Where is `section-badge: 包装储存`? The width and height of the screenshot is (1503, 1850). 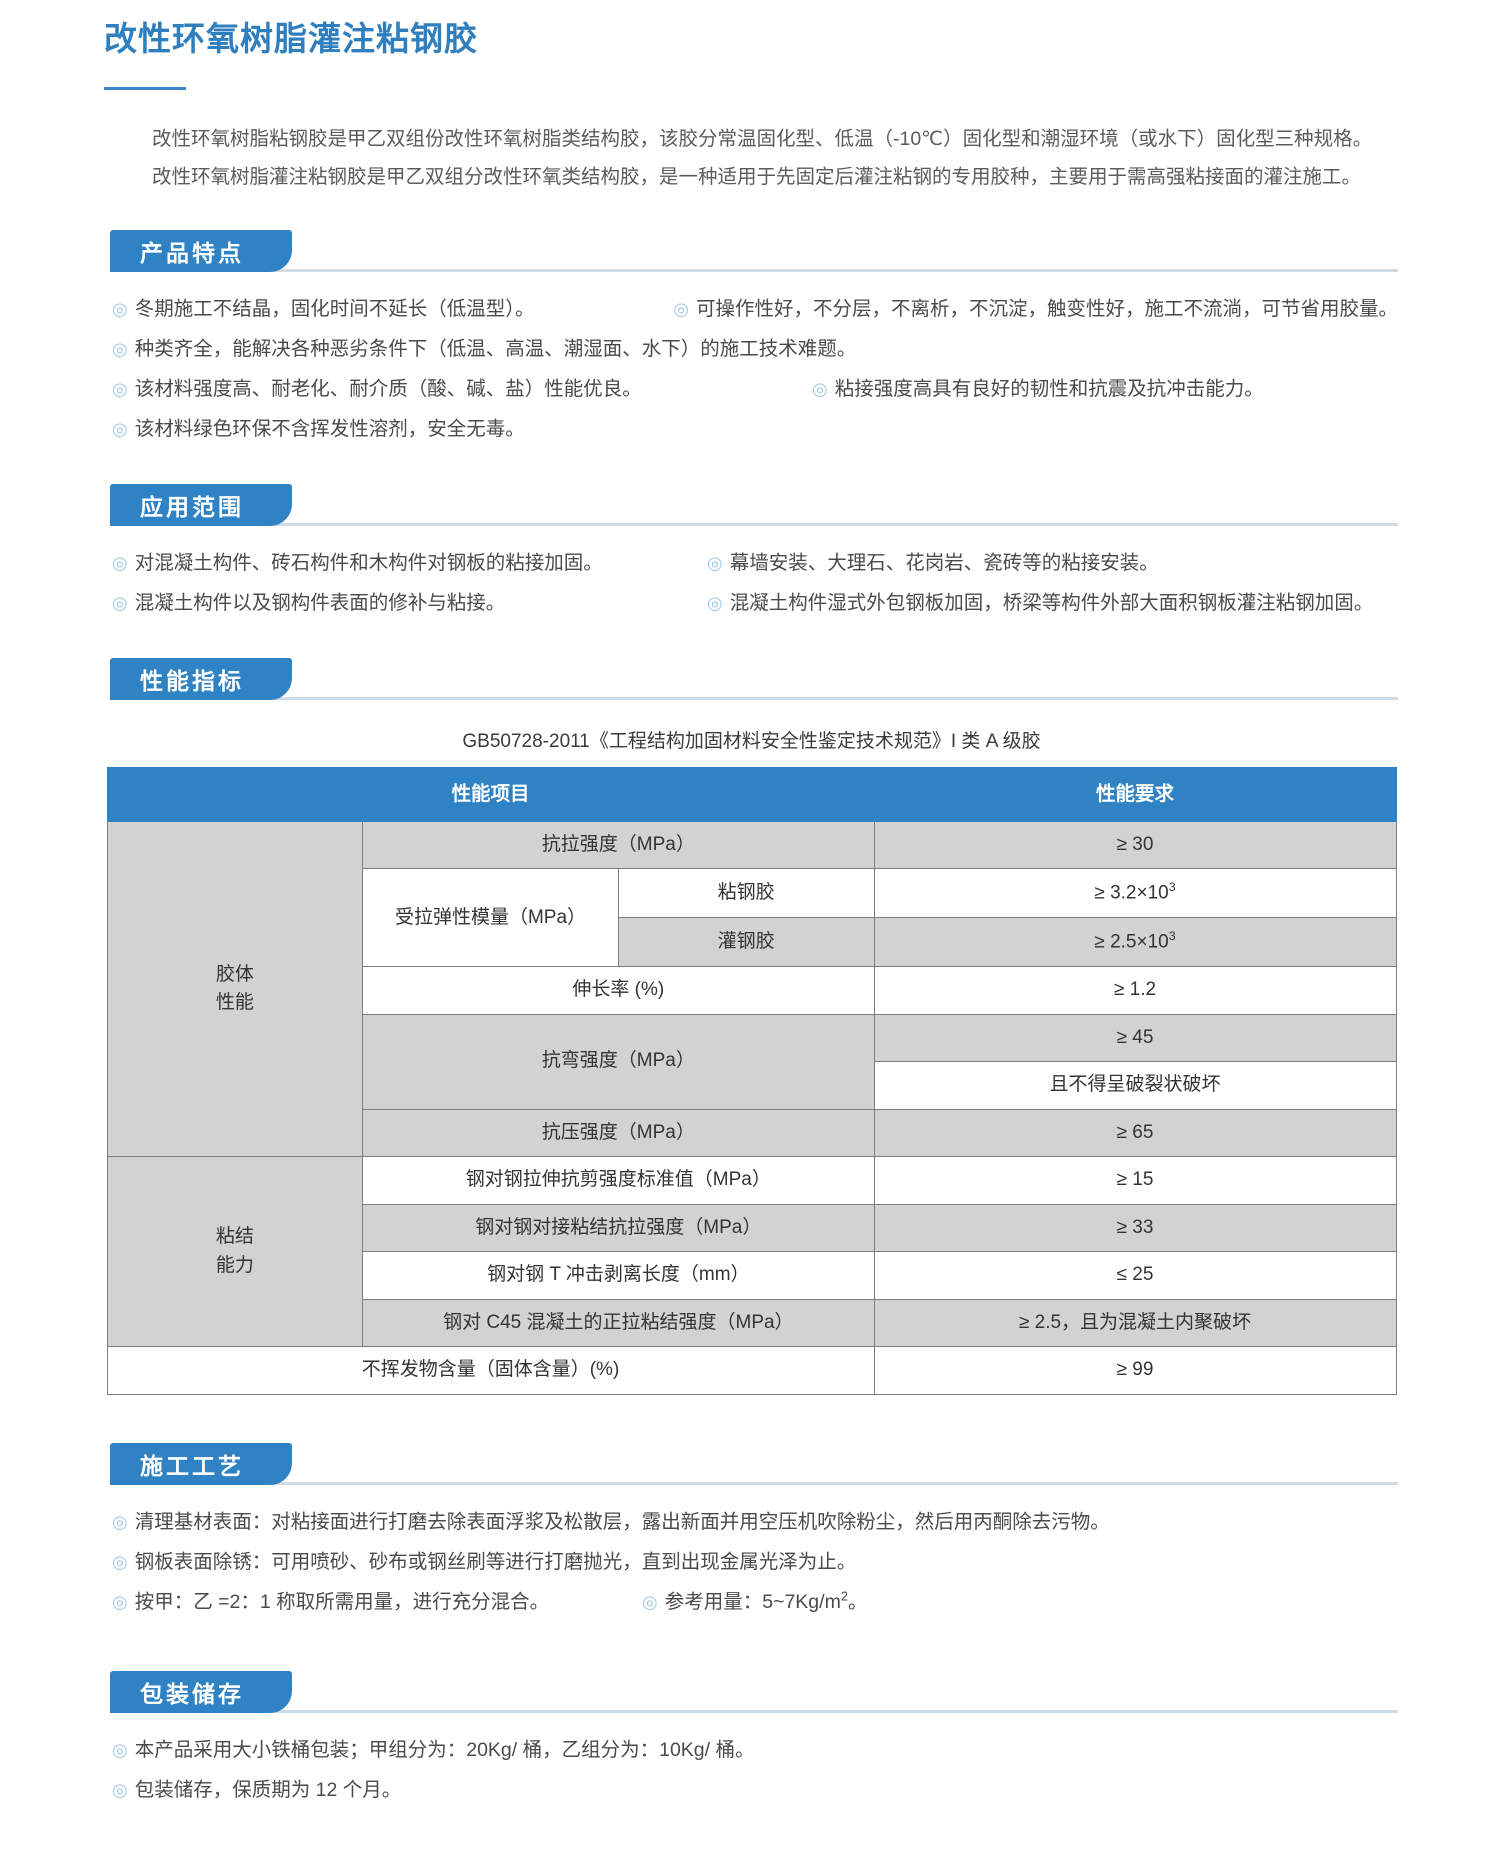
section-badge: 包装储存 is located at coordinates (201, 1691).